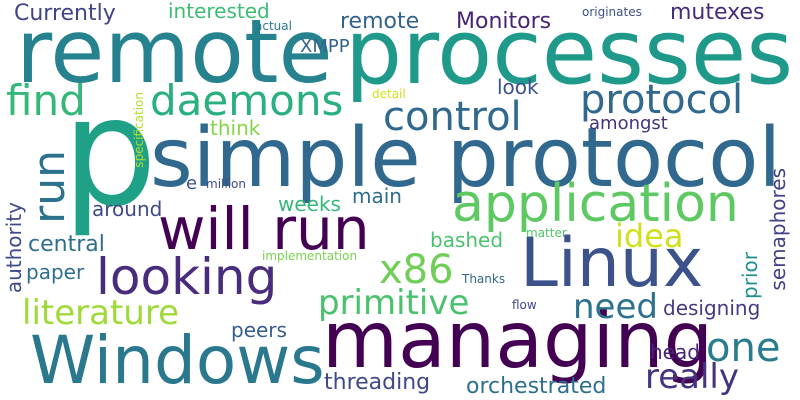 The height and width of the screenshot is (400, 800). I want to click on word-think: think, so click(235, 128).